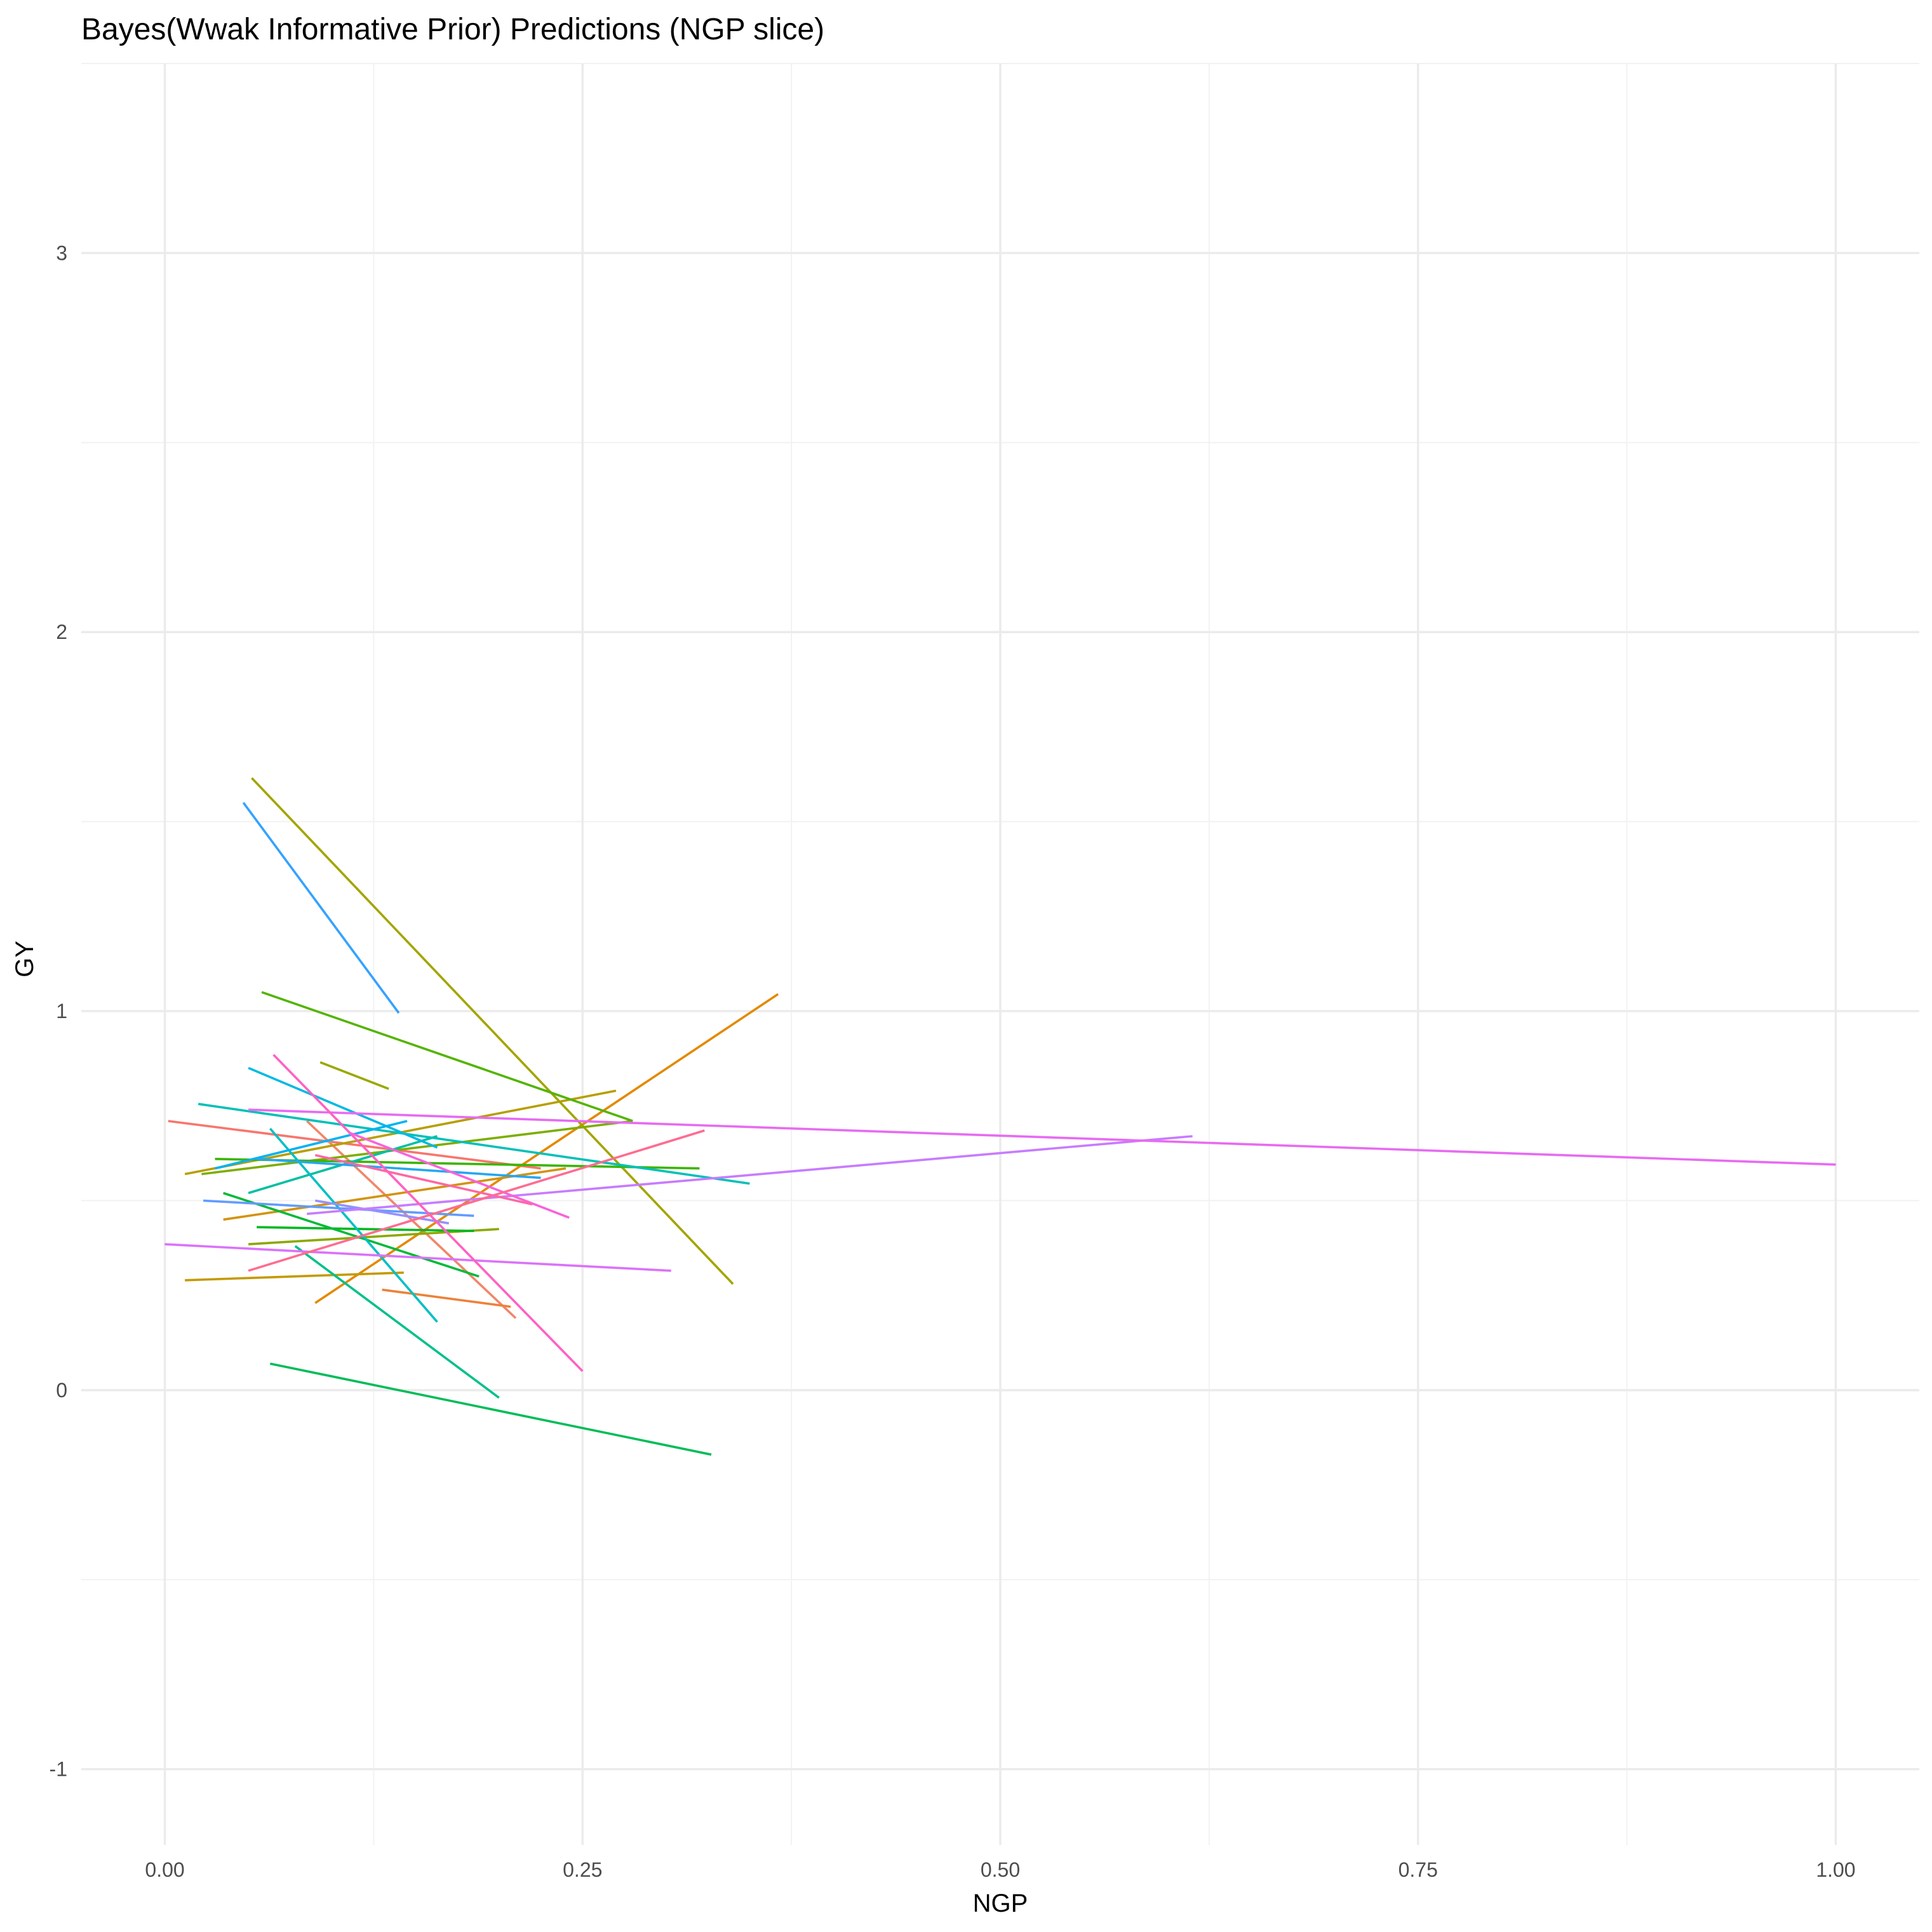 Image resolution: width=1932 pixels, height=1932 pixels. Describe the element at coordinates (25, 959) in the screenshot. I see `y-axis-title: GY` at that location.